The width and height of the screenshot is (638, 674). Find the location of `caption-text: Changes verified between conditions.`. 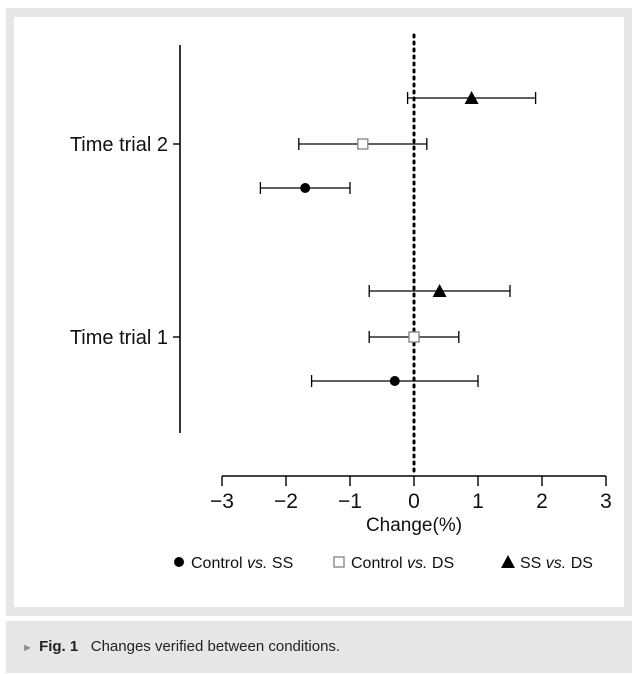

caption-text: Changes verified between conditions. is located at coordinates (215, 646).